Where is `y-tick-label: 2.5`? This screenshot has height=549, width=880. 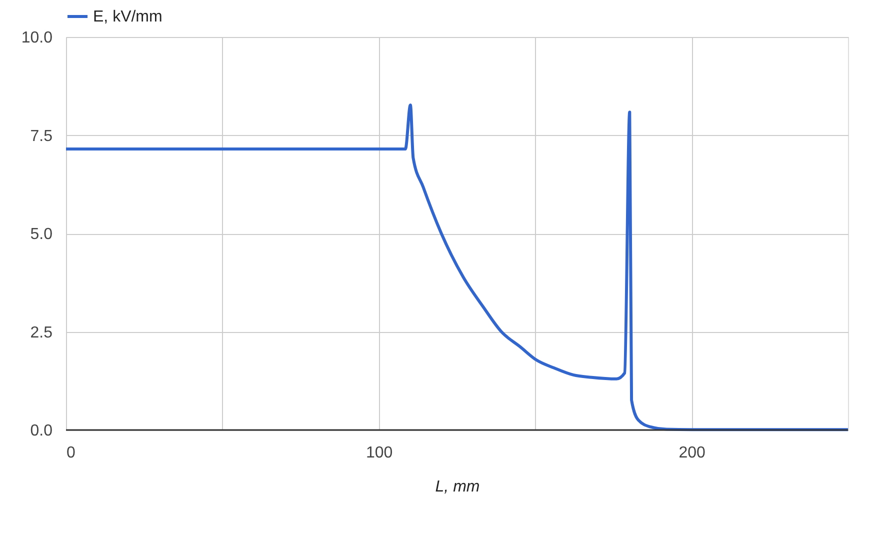 y-tick-label: 2.5 is located at coordinates (41, 333).